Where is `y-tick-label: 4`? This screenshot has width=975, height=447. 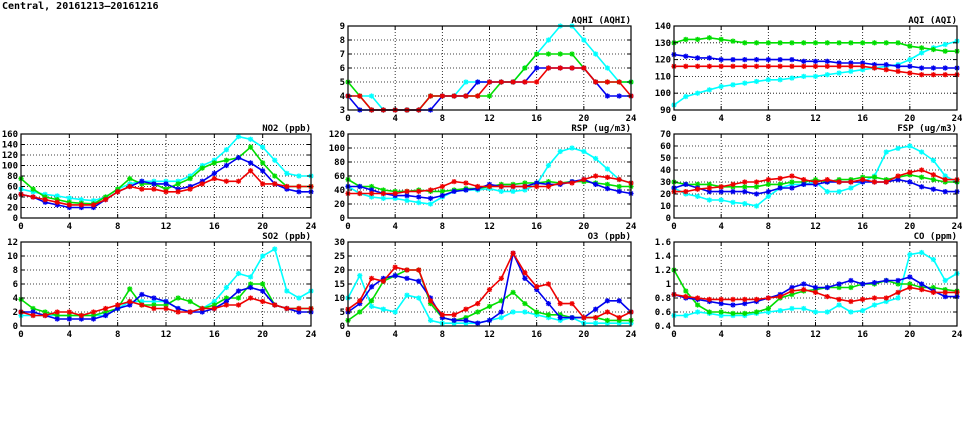 y-tick-label: 4 is located at coordinates (343, 97).